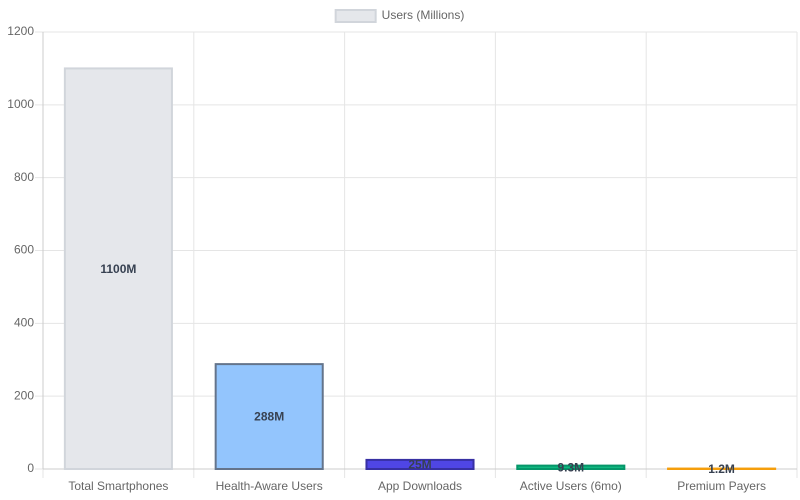 This screenshot has height=500, width=800. What do you see at coordinates (30, 468) in the screenshot?
I see `y-tick-label: 0` at bounding box center [30, 468].